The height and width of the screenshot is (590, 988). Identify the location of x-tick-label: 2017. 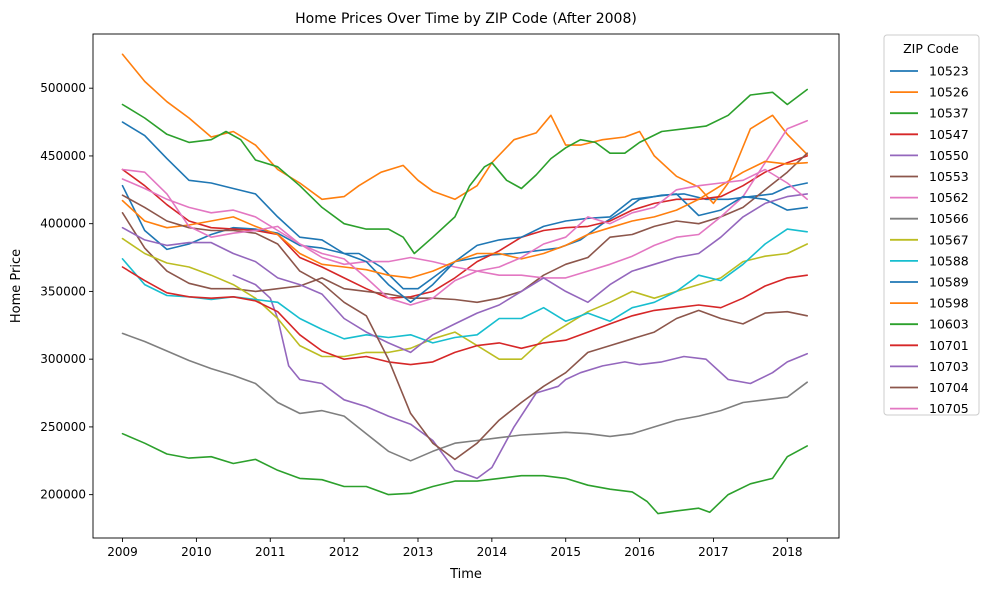
(713, 552).